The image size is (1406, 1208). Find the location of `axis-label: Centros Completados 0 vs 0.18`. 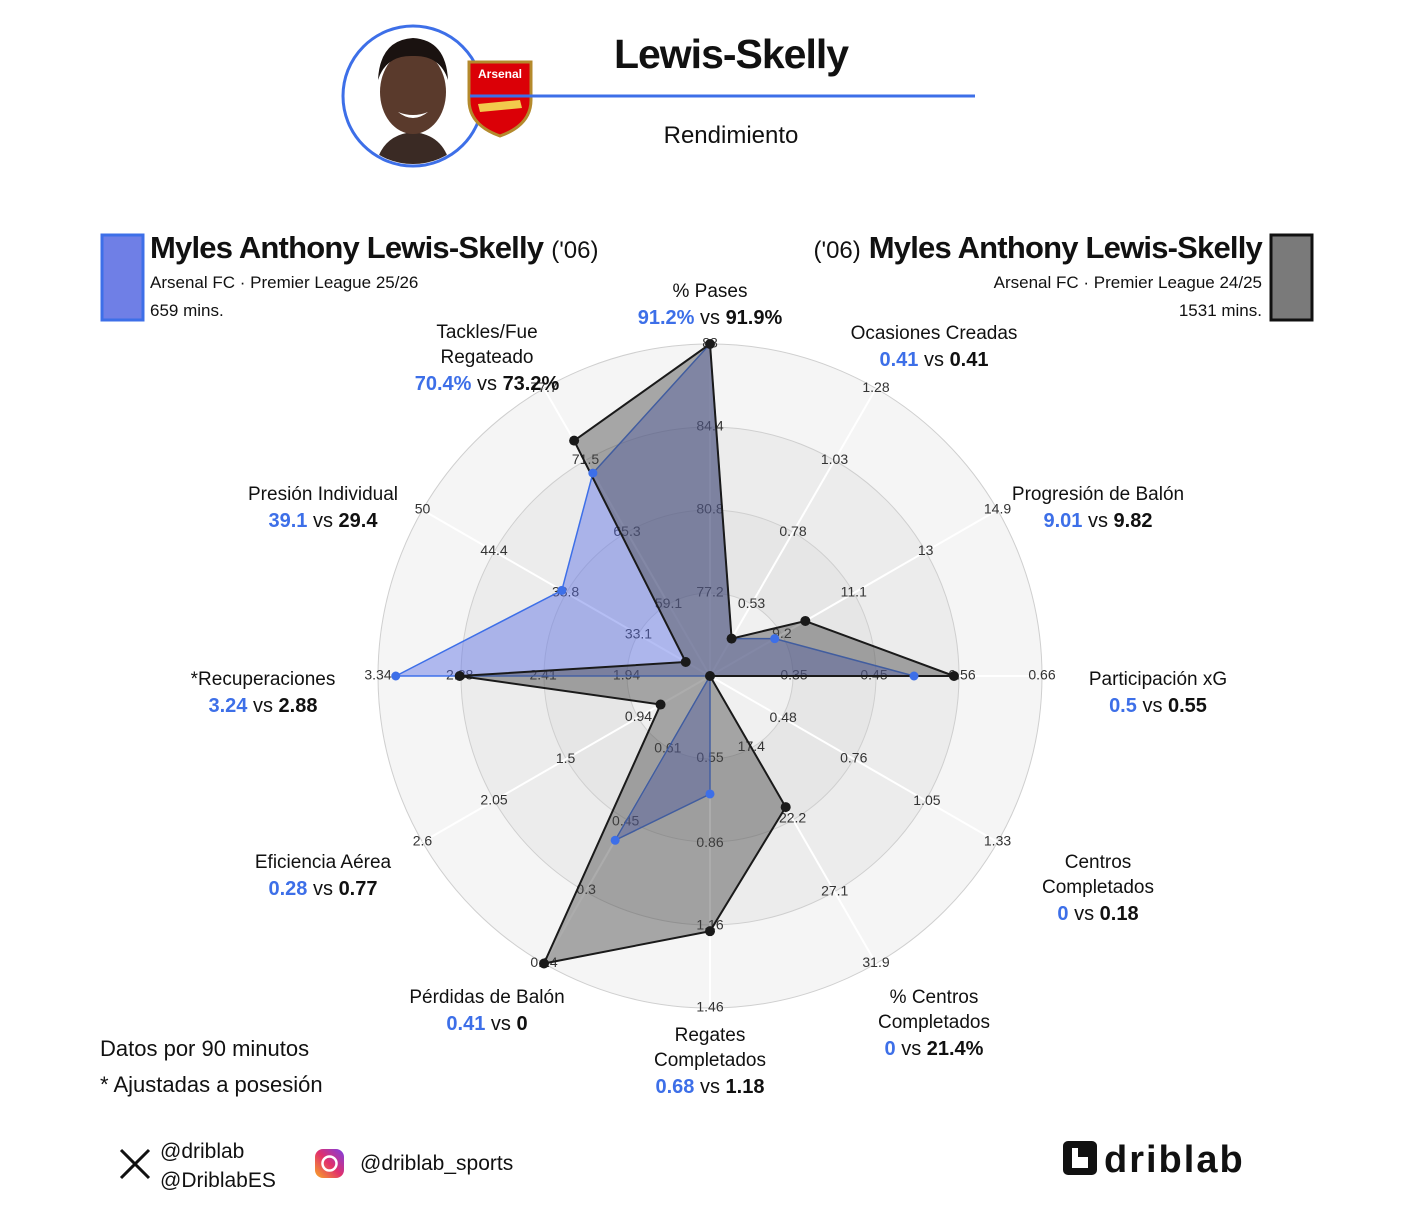

axis-label: Centros Completados 0 vs 0.18 is located at coordinates (1098, 889).